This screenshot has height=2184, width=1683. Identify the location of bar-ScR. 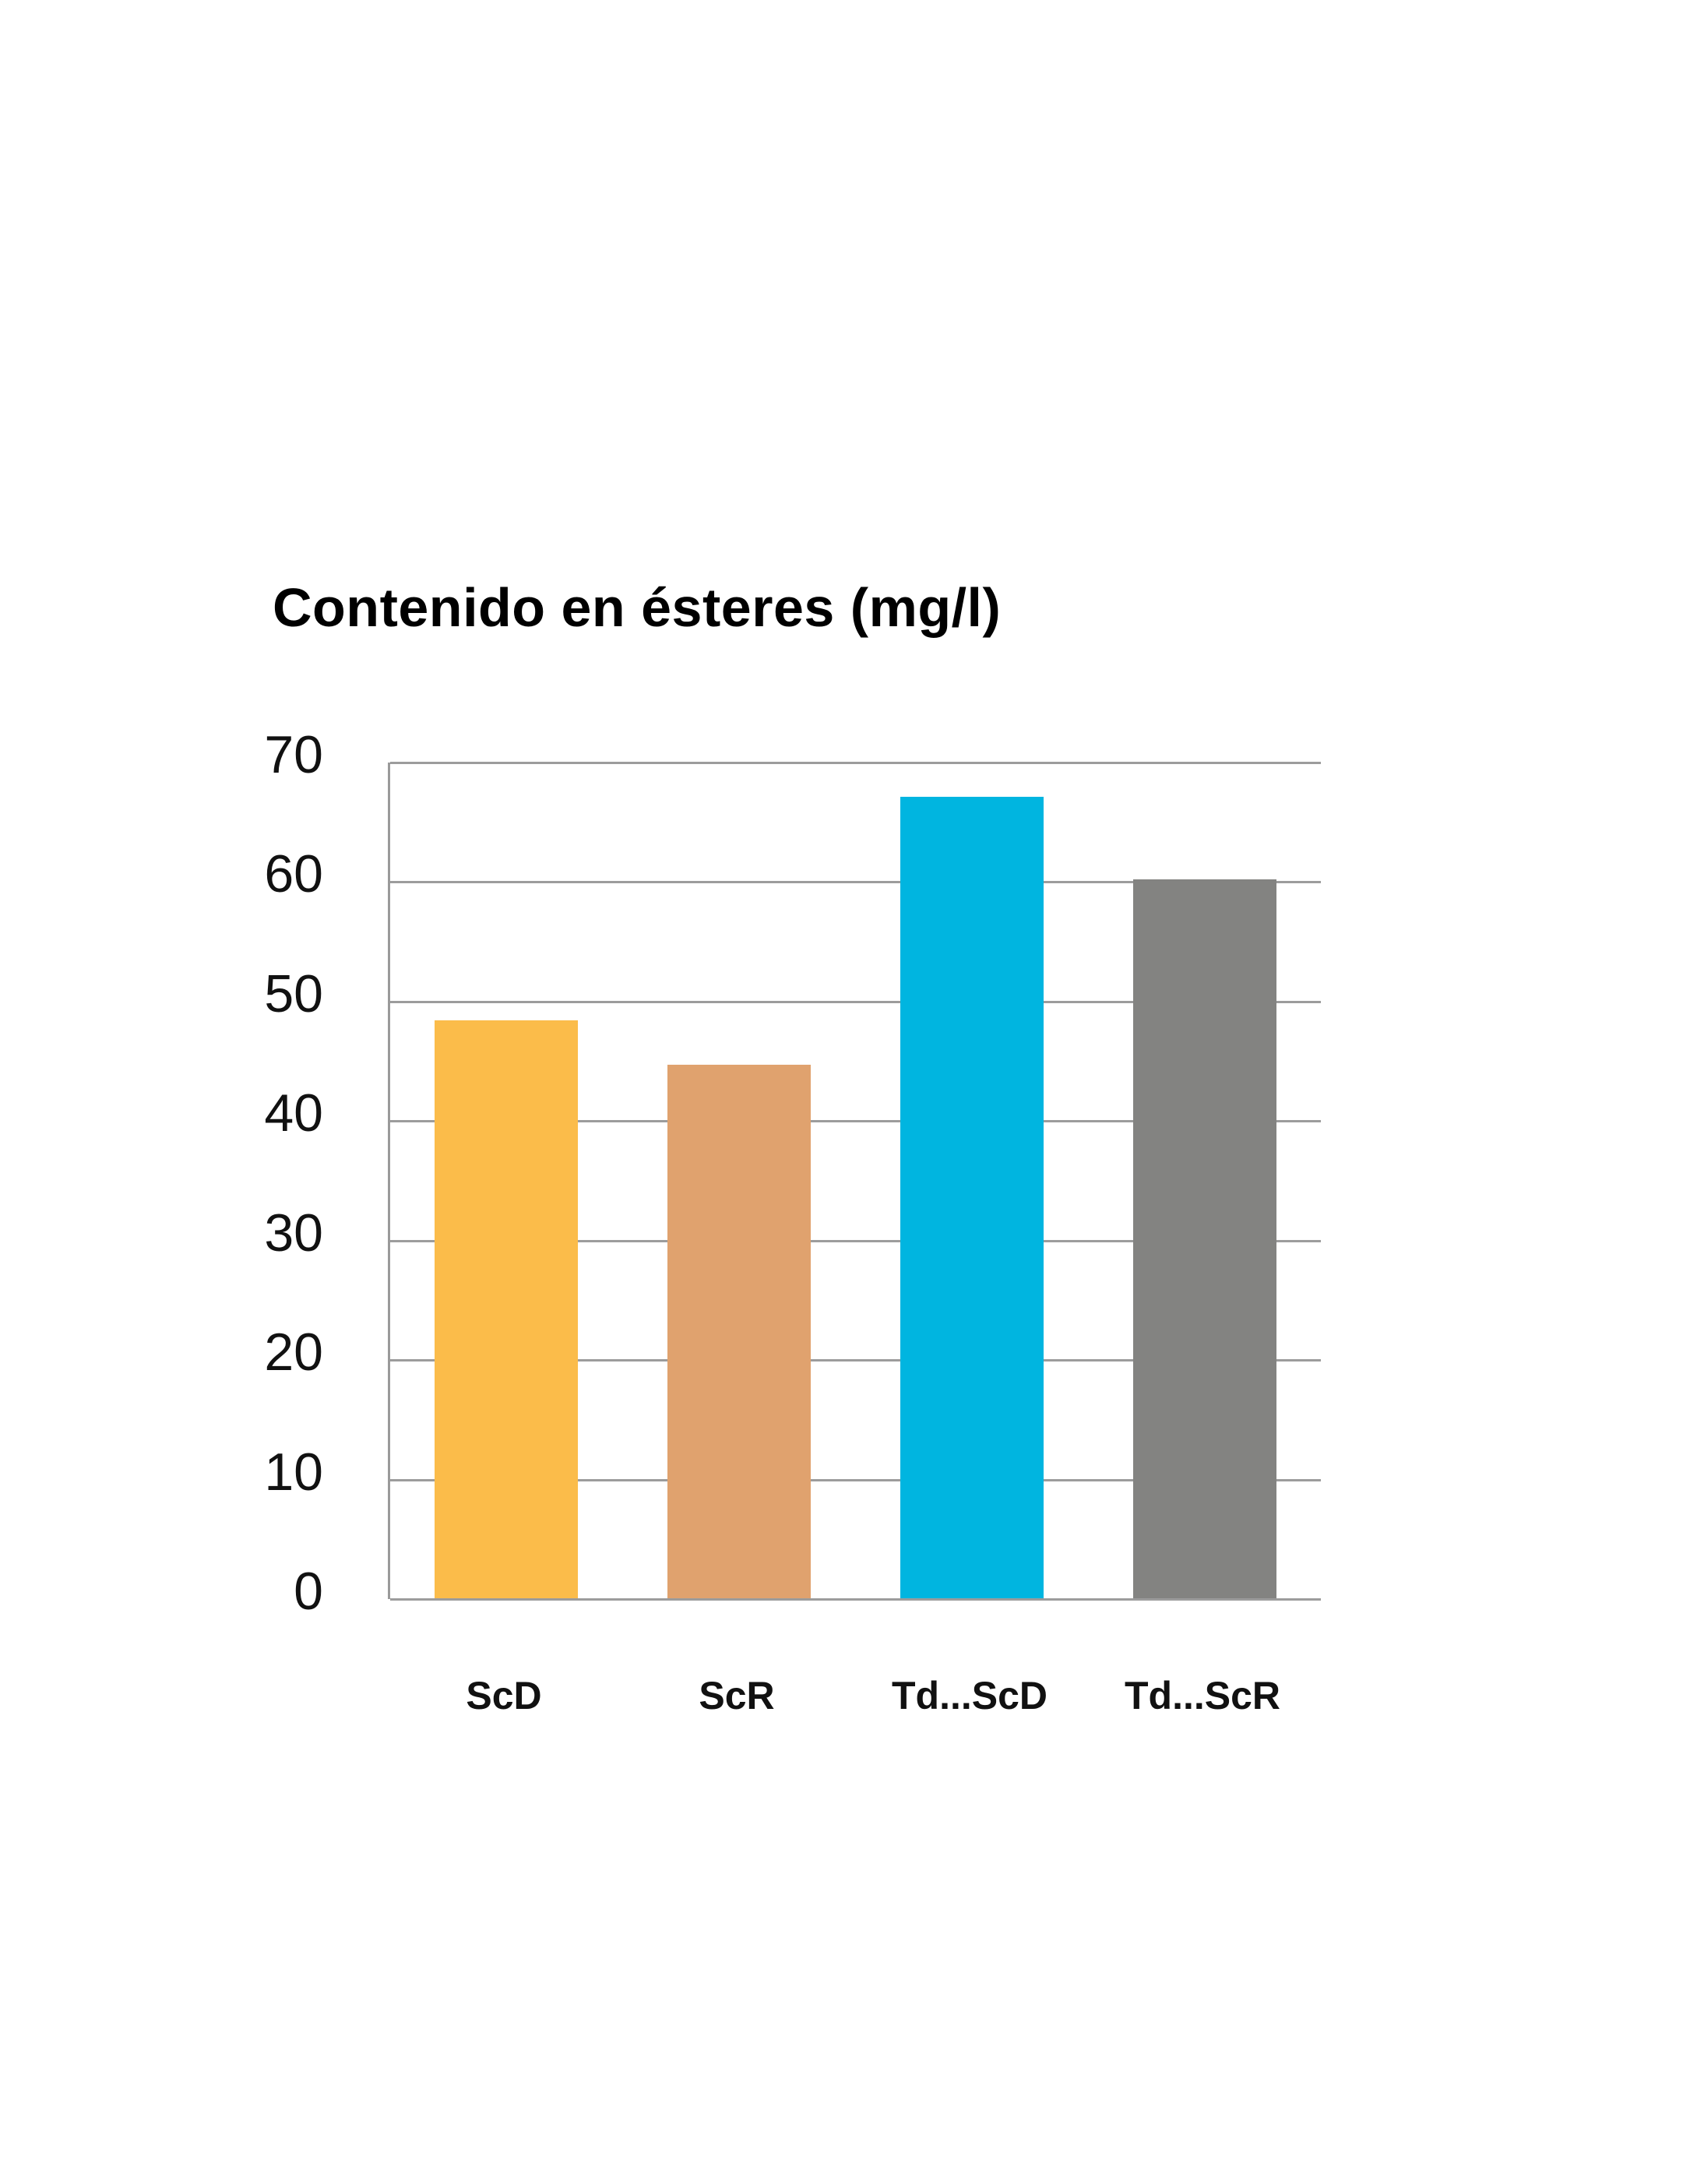
(739, 1332).